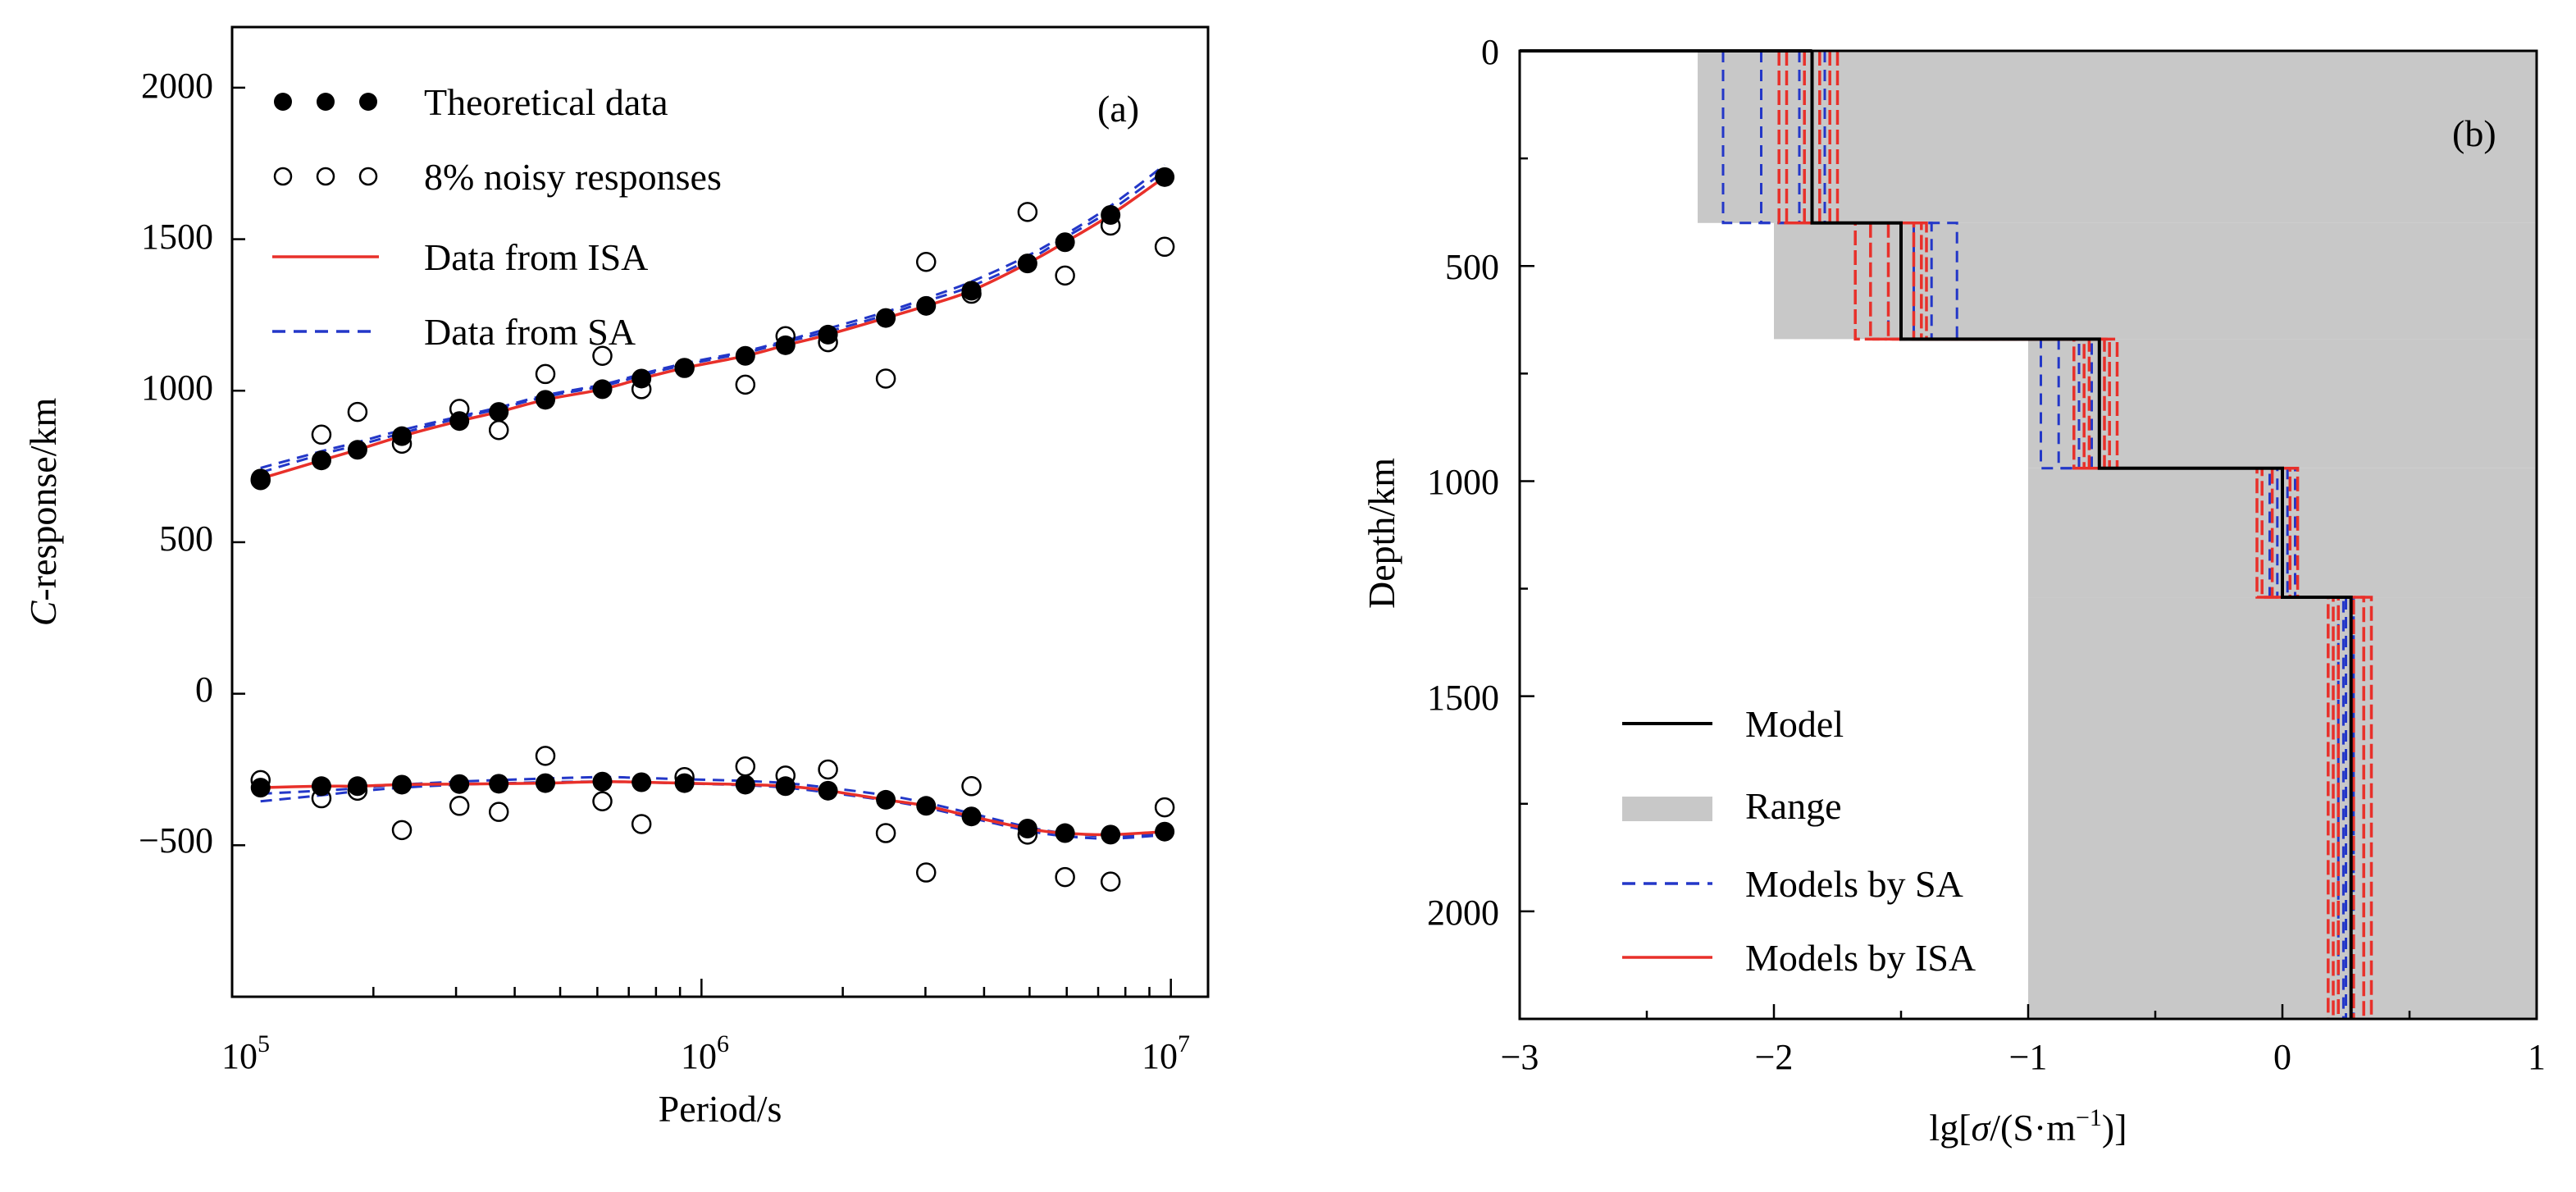 The width and height of the screenshot is (2576, 1192). I want to click on legend-label-isa: Data from ISA, so click(536, 257).